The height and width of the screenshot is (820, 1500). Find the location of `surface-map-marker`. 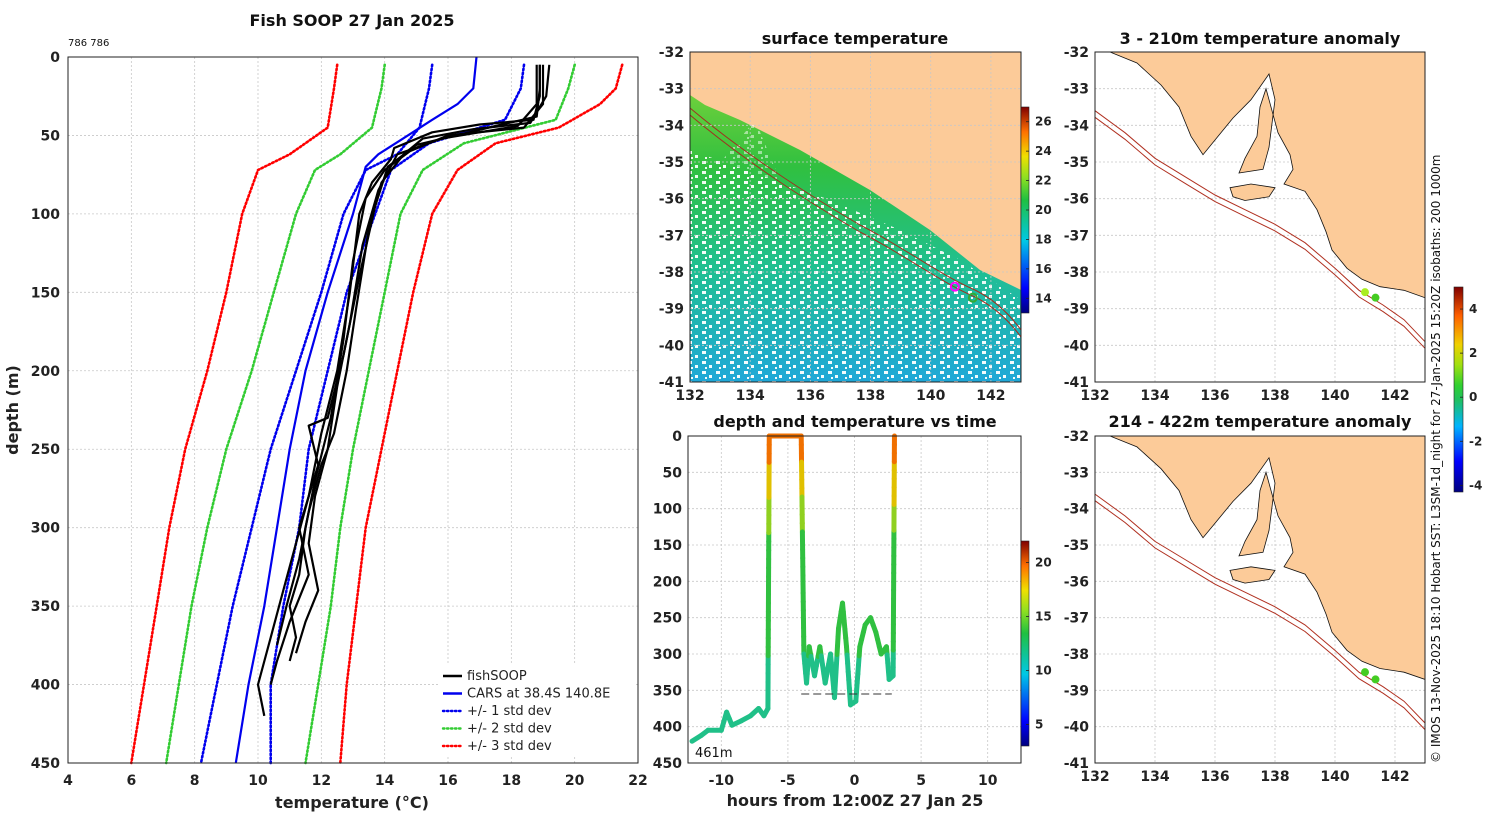

surface-map-marker is located at coordinates (972, 297).